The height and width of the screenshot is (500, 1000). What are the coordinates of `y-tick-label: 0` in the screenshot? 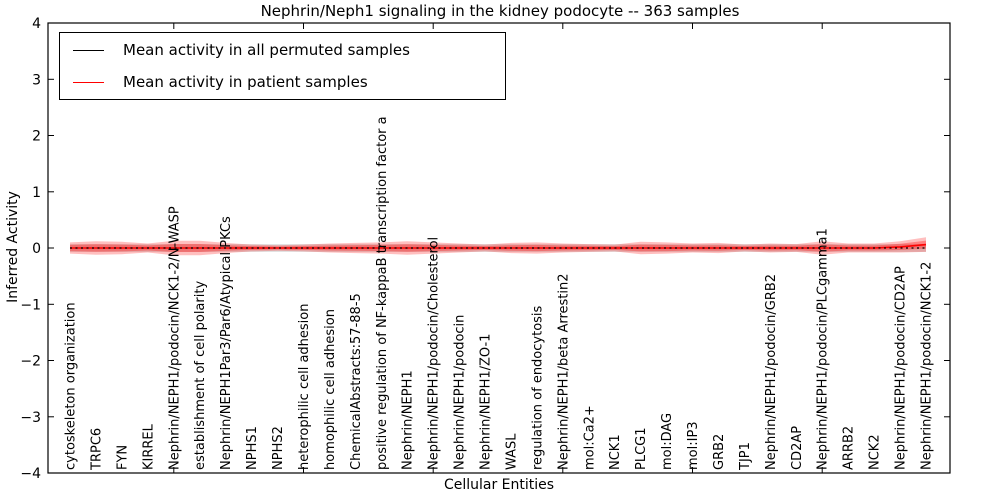 It's located at (36, 249).